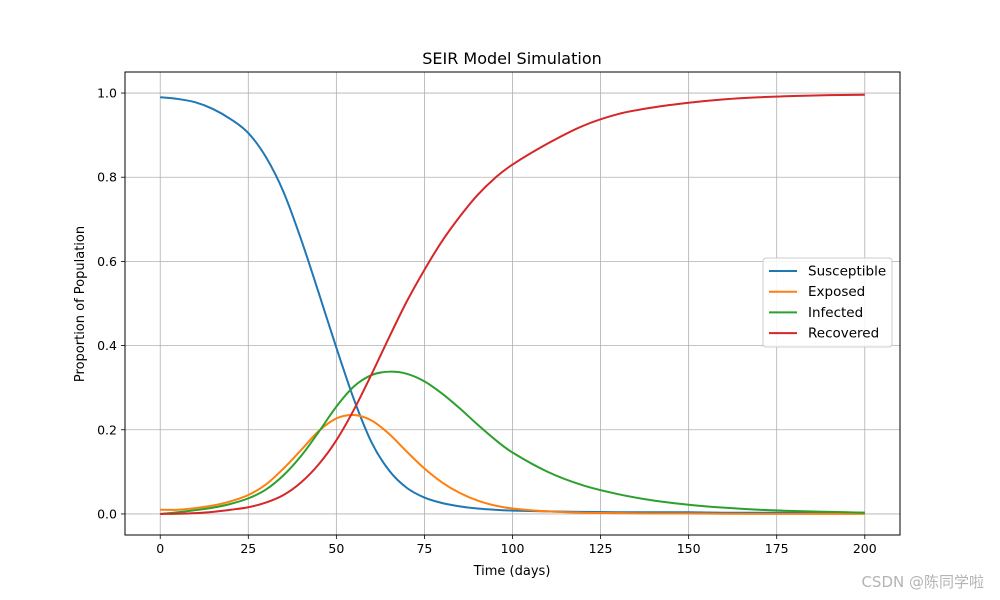 The image size is (1000, 600). Describe the element at coordinates (513, 548) in the screenshot. I see `x-tick-label: 100` at that location.